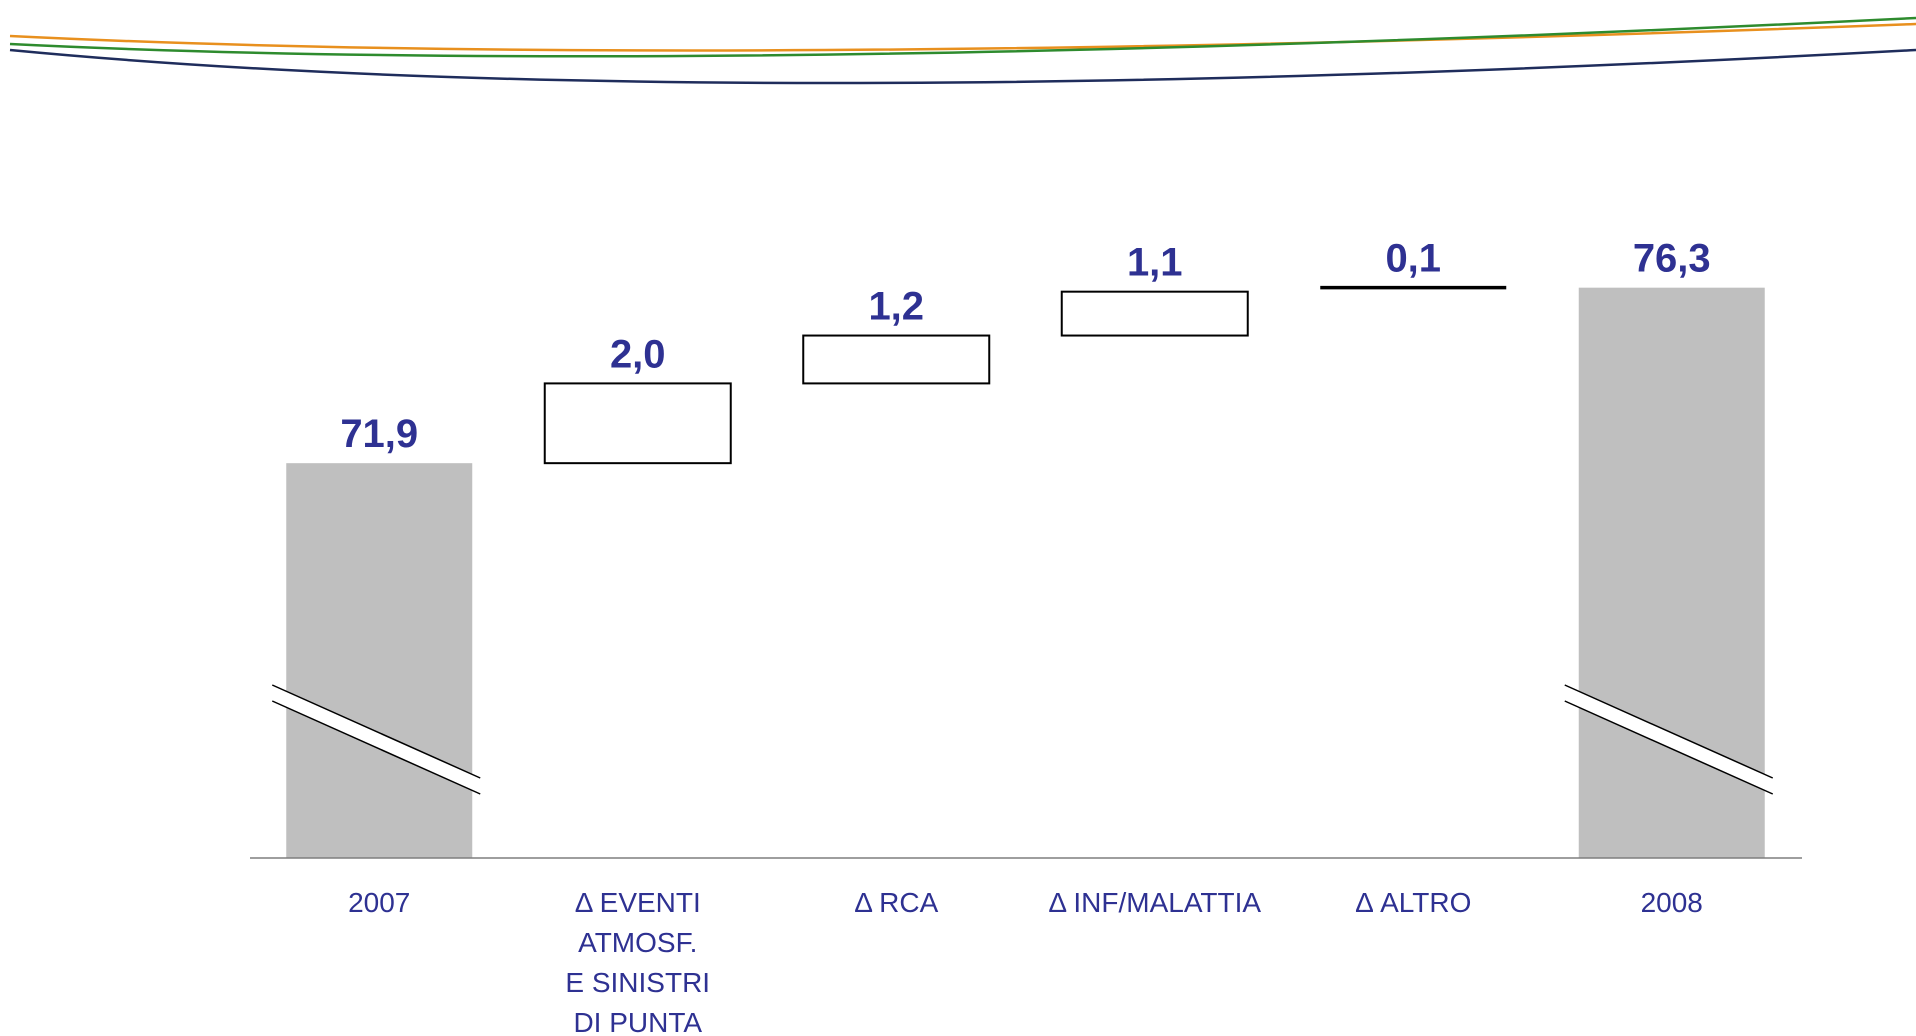 The width and height of the screenshot is (1916, 1036). Describe the element at coordinates (896, 902) in the screenshot. I see `category-label: Δ RCA` at that location.